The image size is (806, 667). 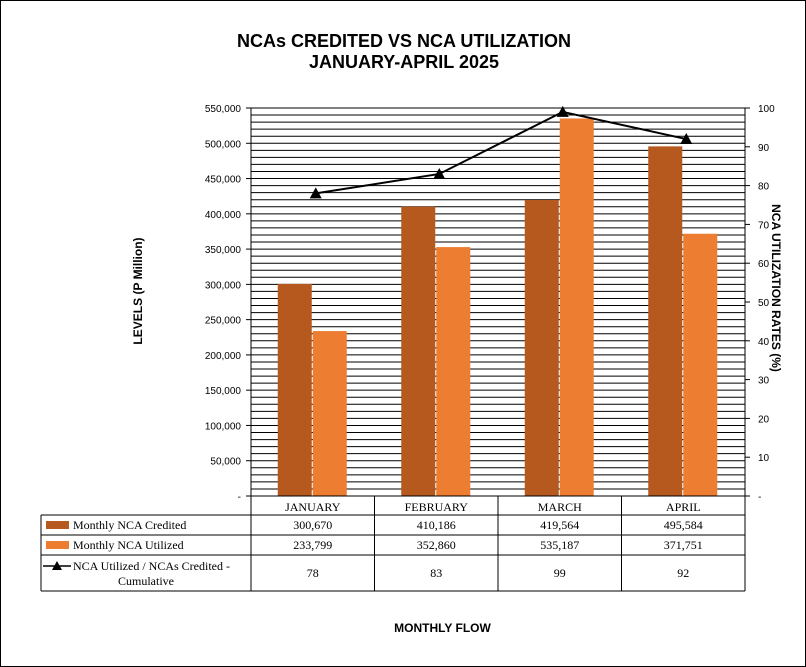 What do you see at coordinates (223, 391) in the screenshot?
I see `y-tick-label: 150,000` at bounding box center [223, 391].